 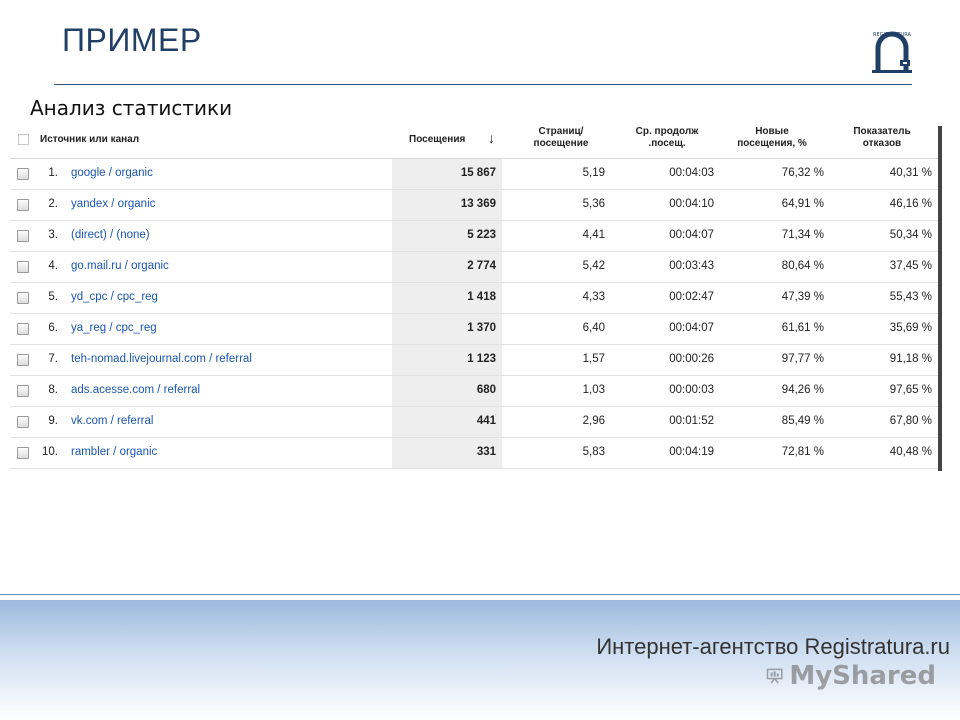 I want to click on source-link: yd_cpc / cpc_reg, so click(x=114, y=297).